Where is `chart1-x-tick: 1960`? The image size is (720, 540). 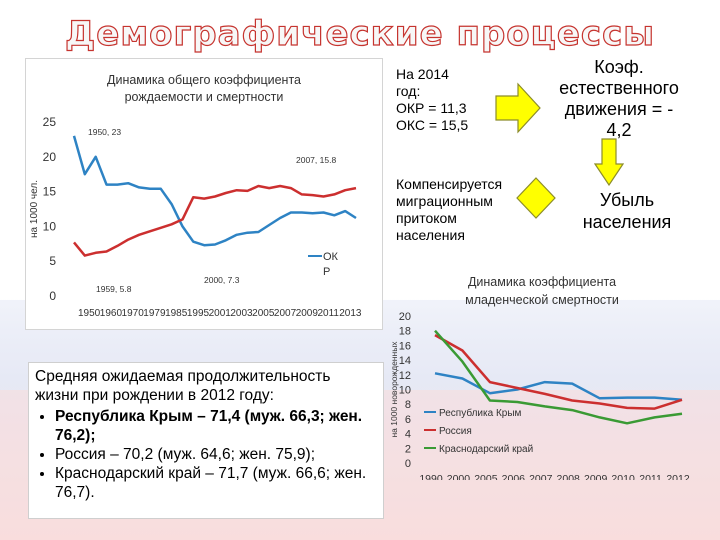 chart1-x-tick: 1960 is located at coordinates (111, 313).